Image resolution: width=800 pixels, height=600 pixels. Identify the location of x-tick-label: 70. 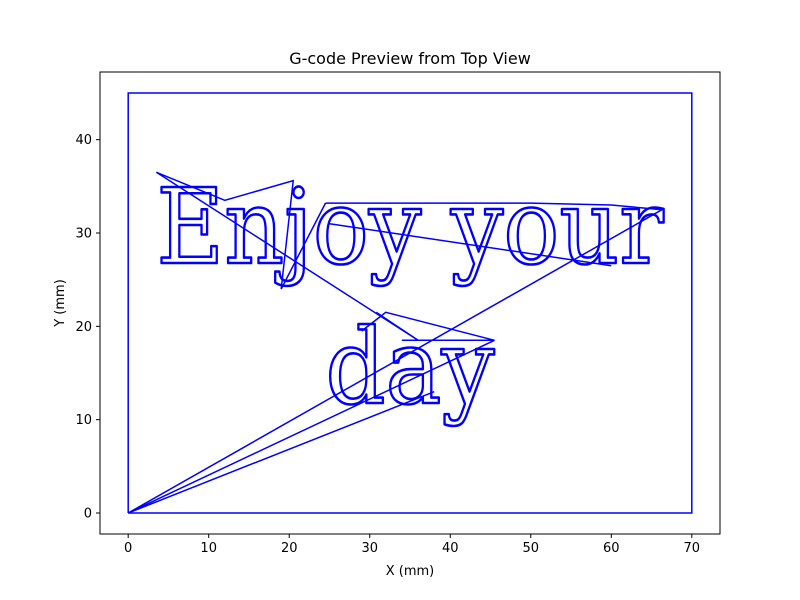
(692, 548).